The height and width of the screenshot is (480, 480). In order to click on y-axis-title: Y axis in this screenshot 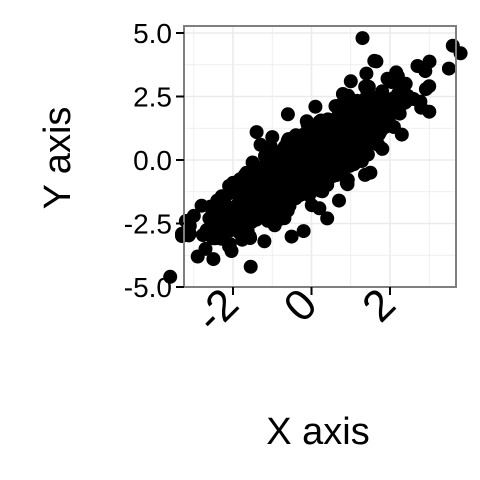, I will do `click(58, 158)`.